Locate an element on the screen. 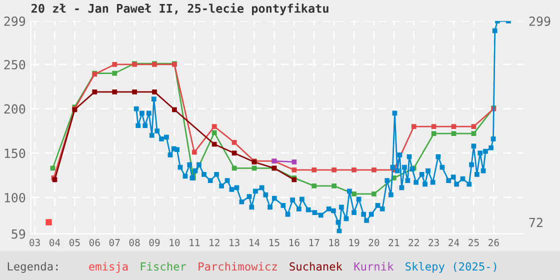  x-tick-label: 14 is located at coordinates (255, 242).